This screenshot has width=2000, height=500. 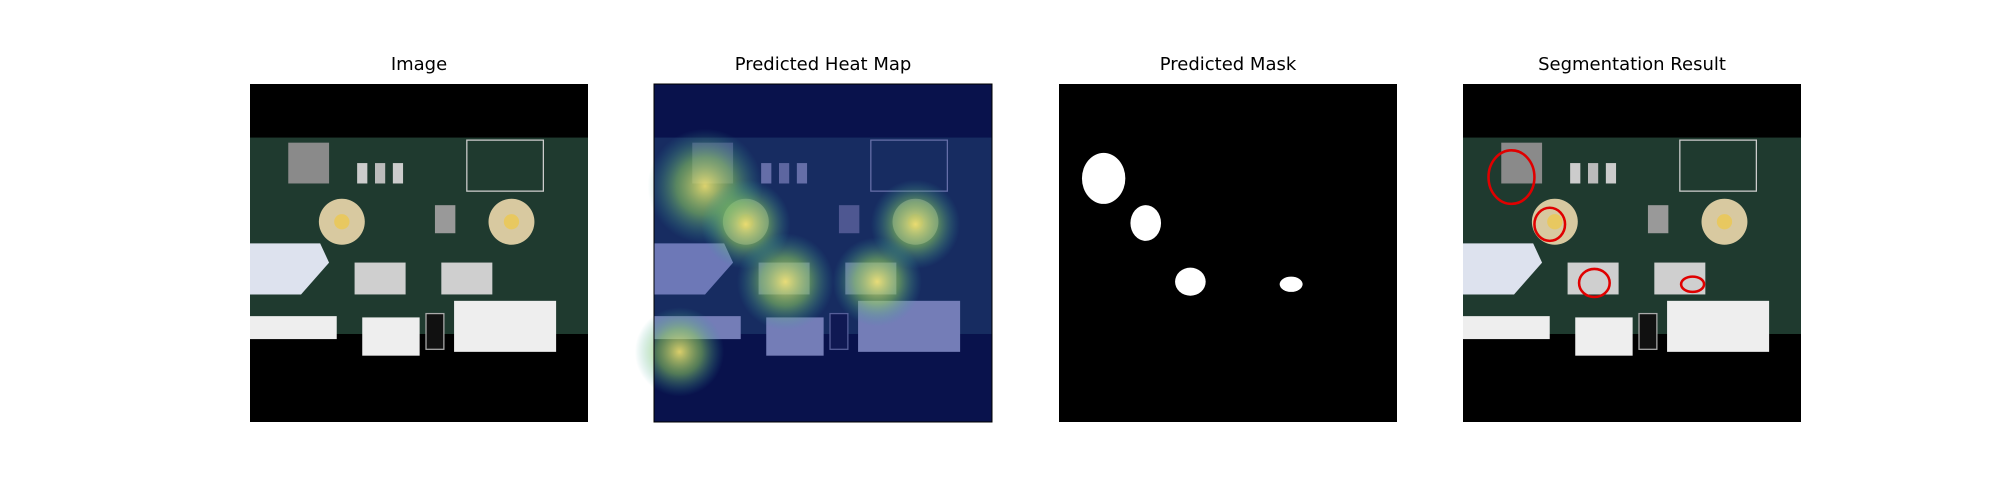 I want to click on panel-image: Image, so click(x=419, y=238).